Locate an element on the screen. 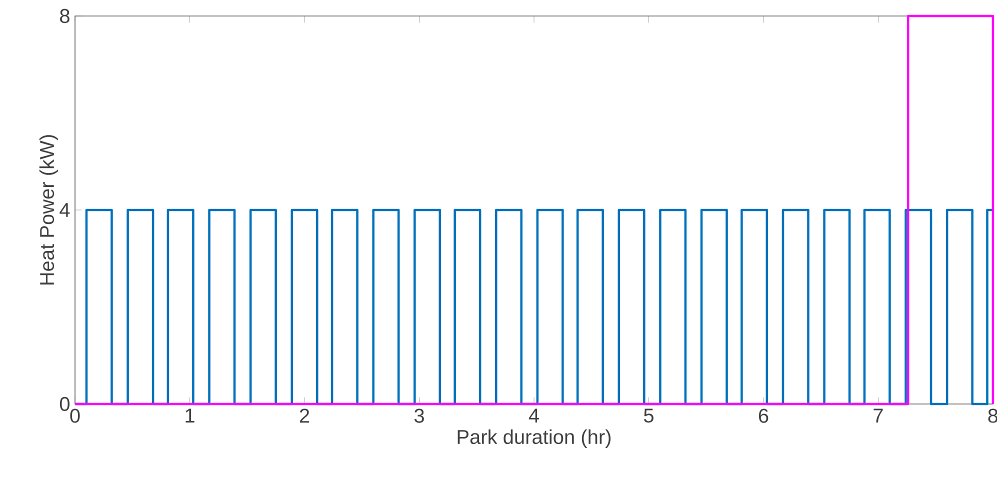  x-tick-label: 2 is located at coordinates (305, 415).